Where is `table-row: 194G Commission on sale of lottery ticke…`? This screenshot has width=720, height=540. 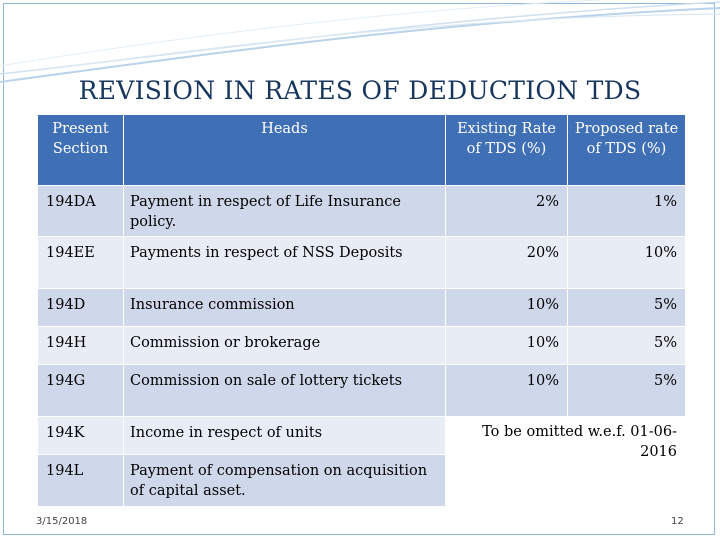 table-row: 194G Commission on sale of lottery ticke… is located at coordinates (361, 391).